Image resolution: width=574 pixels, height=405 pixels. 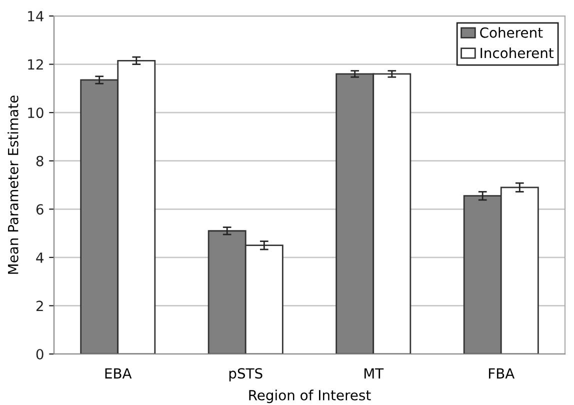 What do you see at coordinates (39, 305) in the screenshot?
I see `y-tick-label: 2` at bounding box center [39, 305].